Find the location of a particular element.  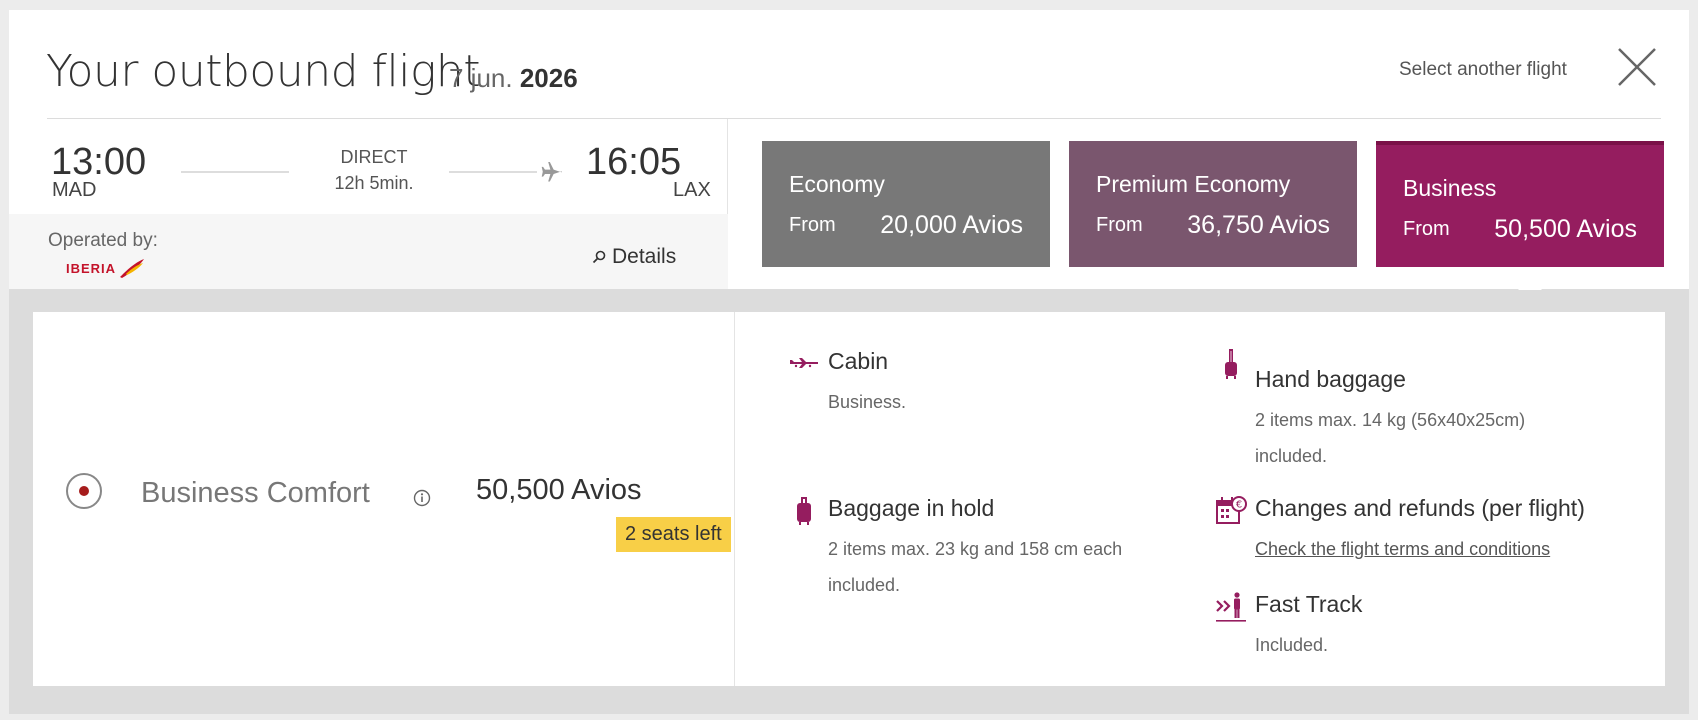

cabin-bag-icon is located at coordinates (1231, 364).